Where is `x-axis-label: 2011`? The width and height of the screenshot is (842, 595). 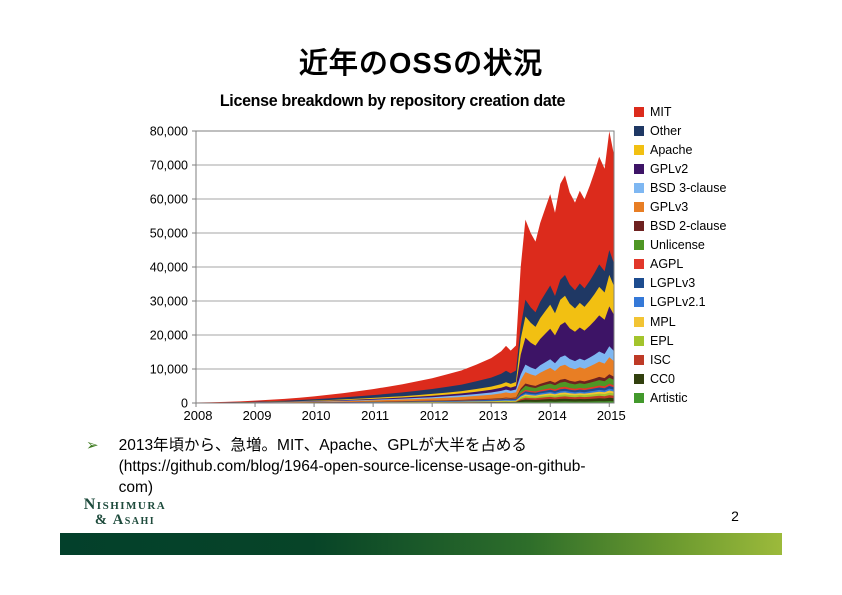 x-axis-label: 2011 is located at coordinates (375, 414).